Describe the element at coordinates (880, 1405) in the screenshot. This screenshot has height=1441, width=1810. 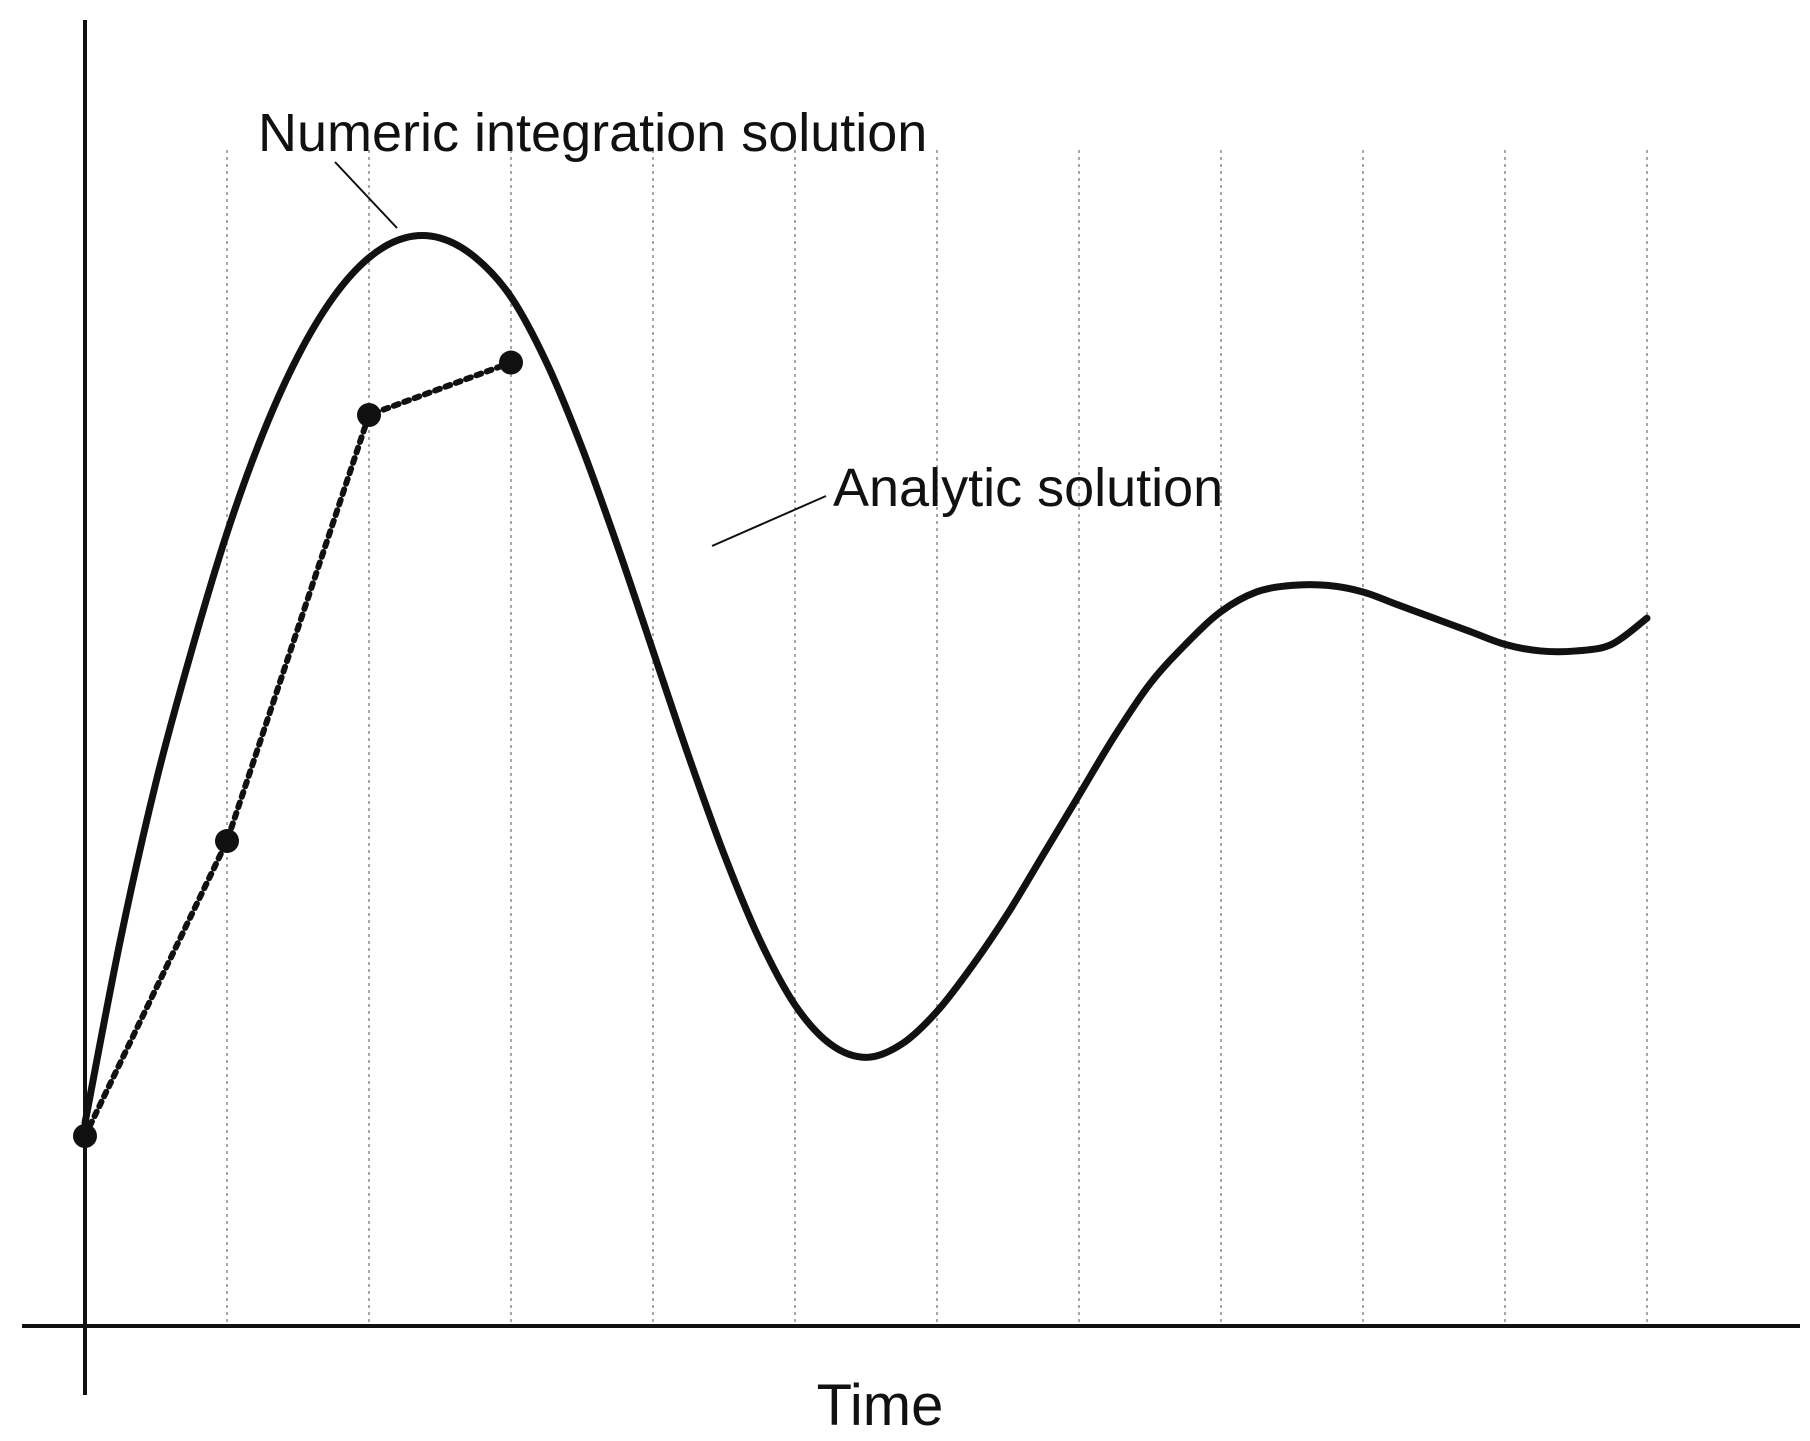
I see `x-axis-title: Time` at that location.